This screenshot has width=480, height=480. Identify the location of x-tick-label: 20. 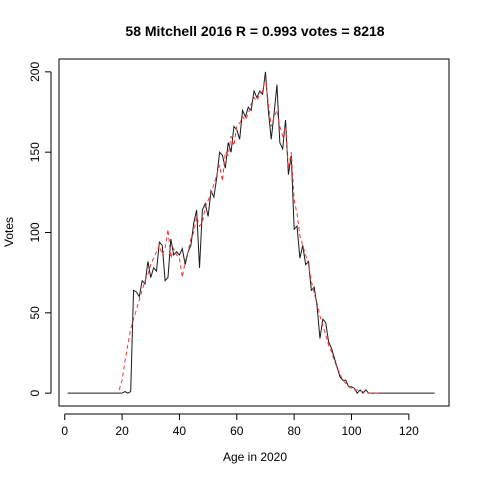
(122, 431).